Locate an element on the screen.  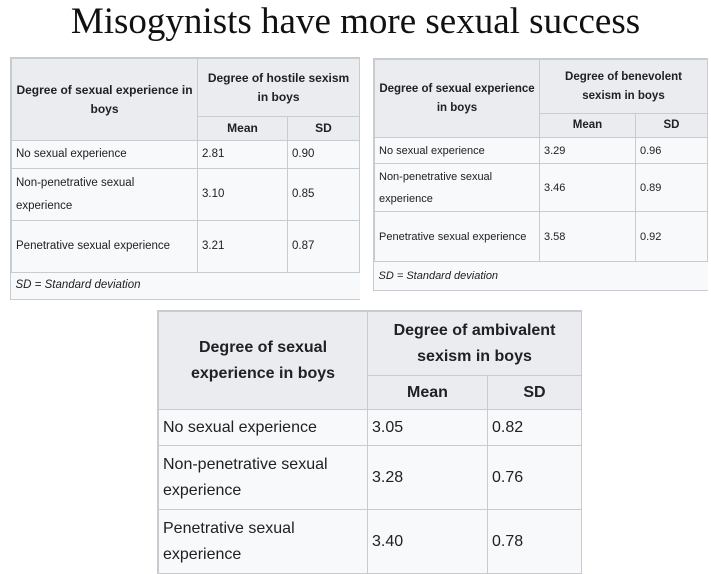
sd-value: 0.82 is located at coordinates (534, 427).